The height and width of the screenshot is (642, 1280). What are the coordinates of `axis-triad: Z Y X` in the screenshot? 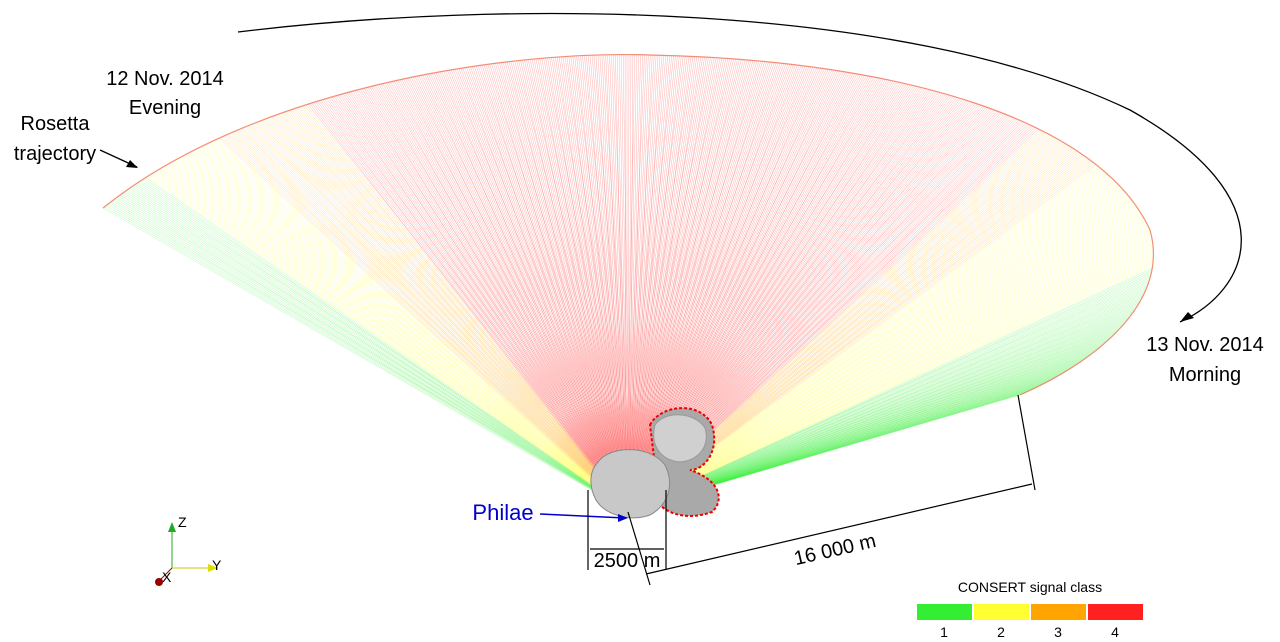 It's located at (188, 550).